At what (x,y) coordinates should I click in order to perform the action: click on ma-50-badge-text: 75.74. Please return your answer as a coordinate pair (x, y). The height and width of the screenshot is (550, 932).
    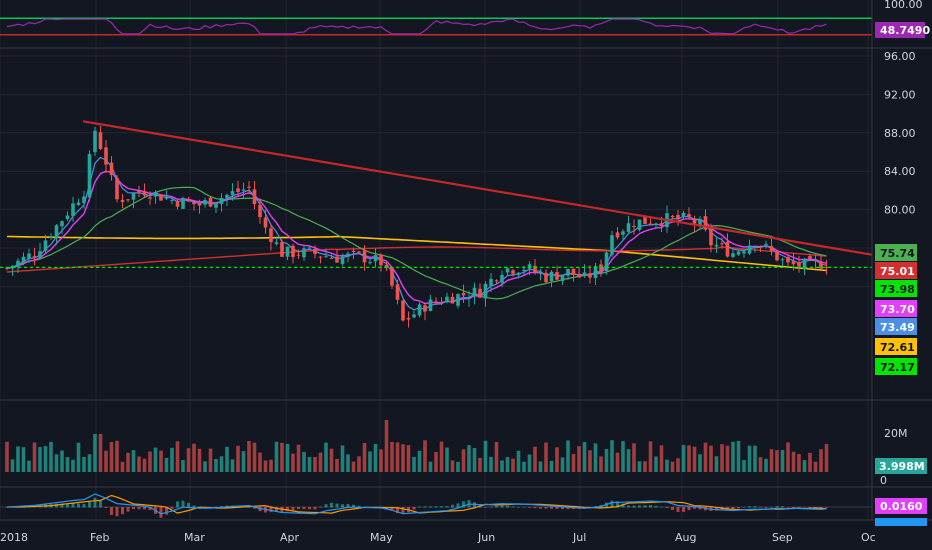
    Looking at the image, I should click on (897, 253).